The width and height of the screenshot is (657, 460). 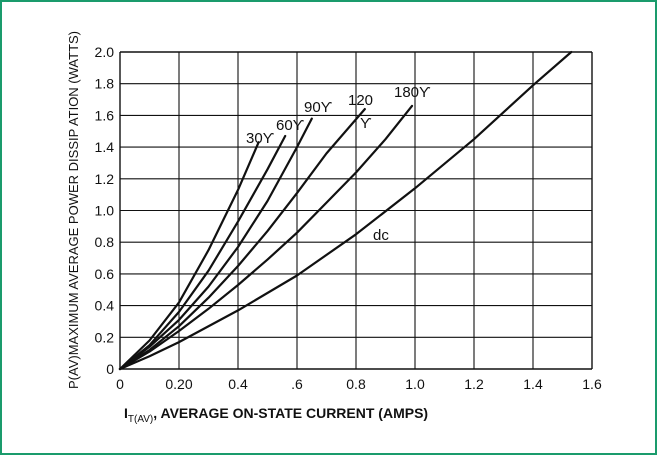 I want to click on y-tick-label: 1.8, so click(x=105, y=84).